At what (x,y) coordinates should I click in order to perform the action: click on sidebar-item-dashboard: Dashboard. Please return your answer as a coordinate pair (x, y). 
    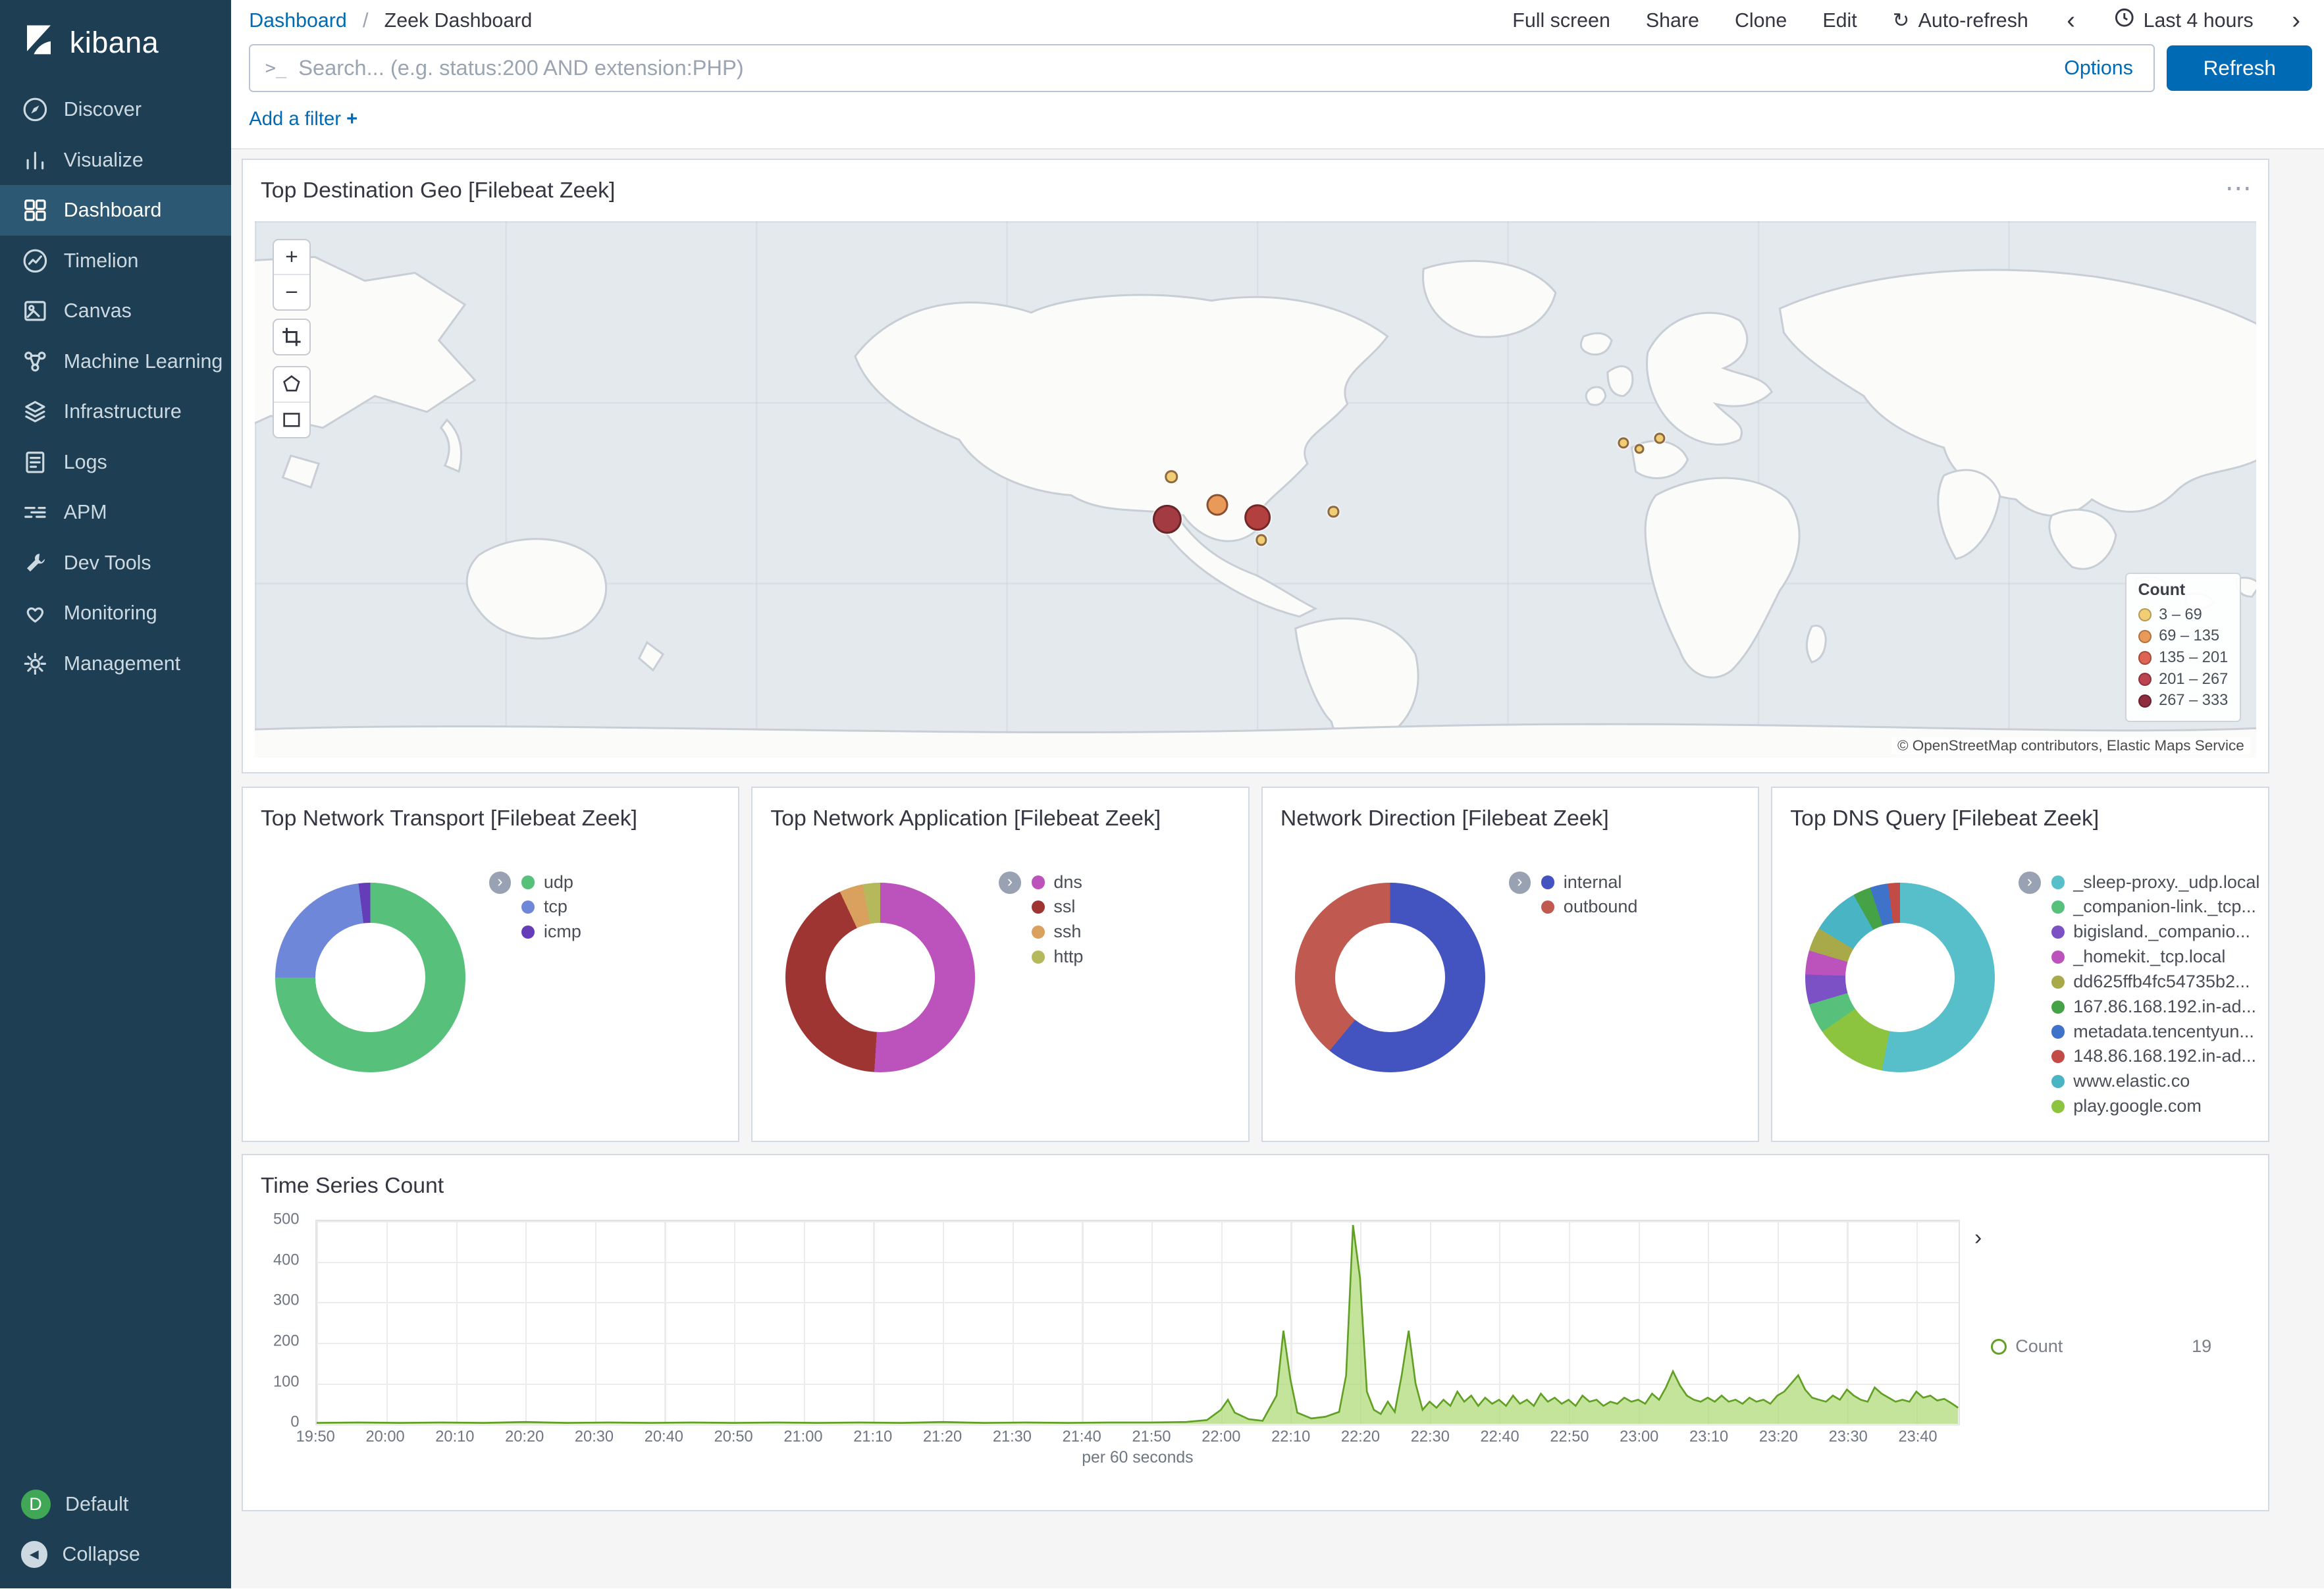
    Looking at the image, I should click on (116, 210).